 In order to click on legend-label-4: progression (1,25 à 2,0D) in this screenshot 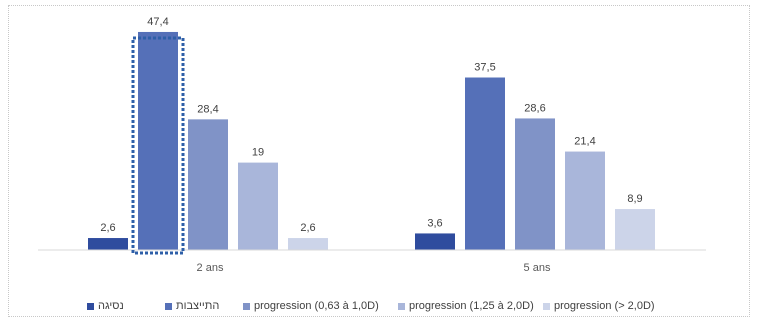, I will do `click(471, 306)`.